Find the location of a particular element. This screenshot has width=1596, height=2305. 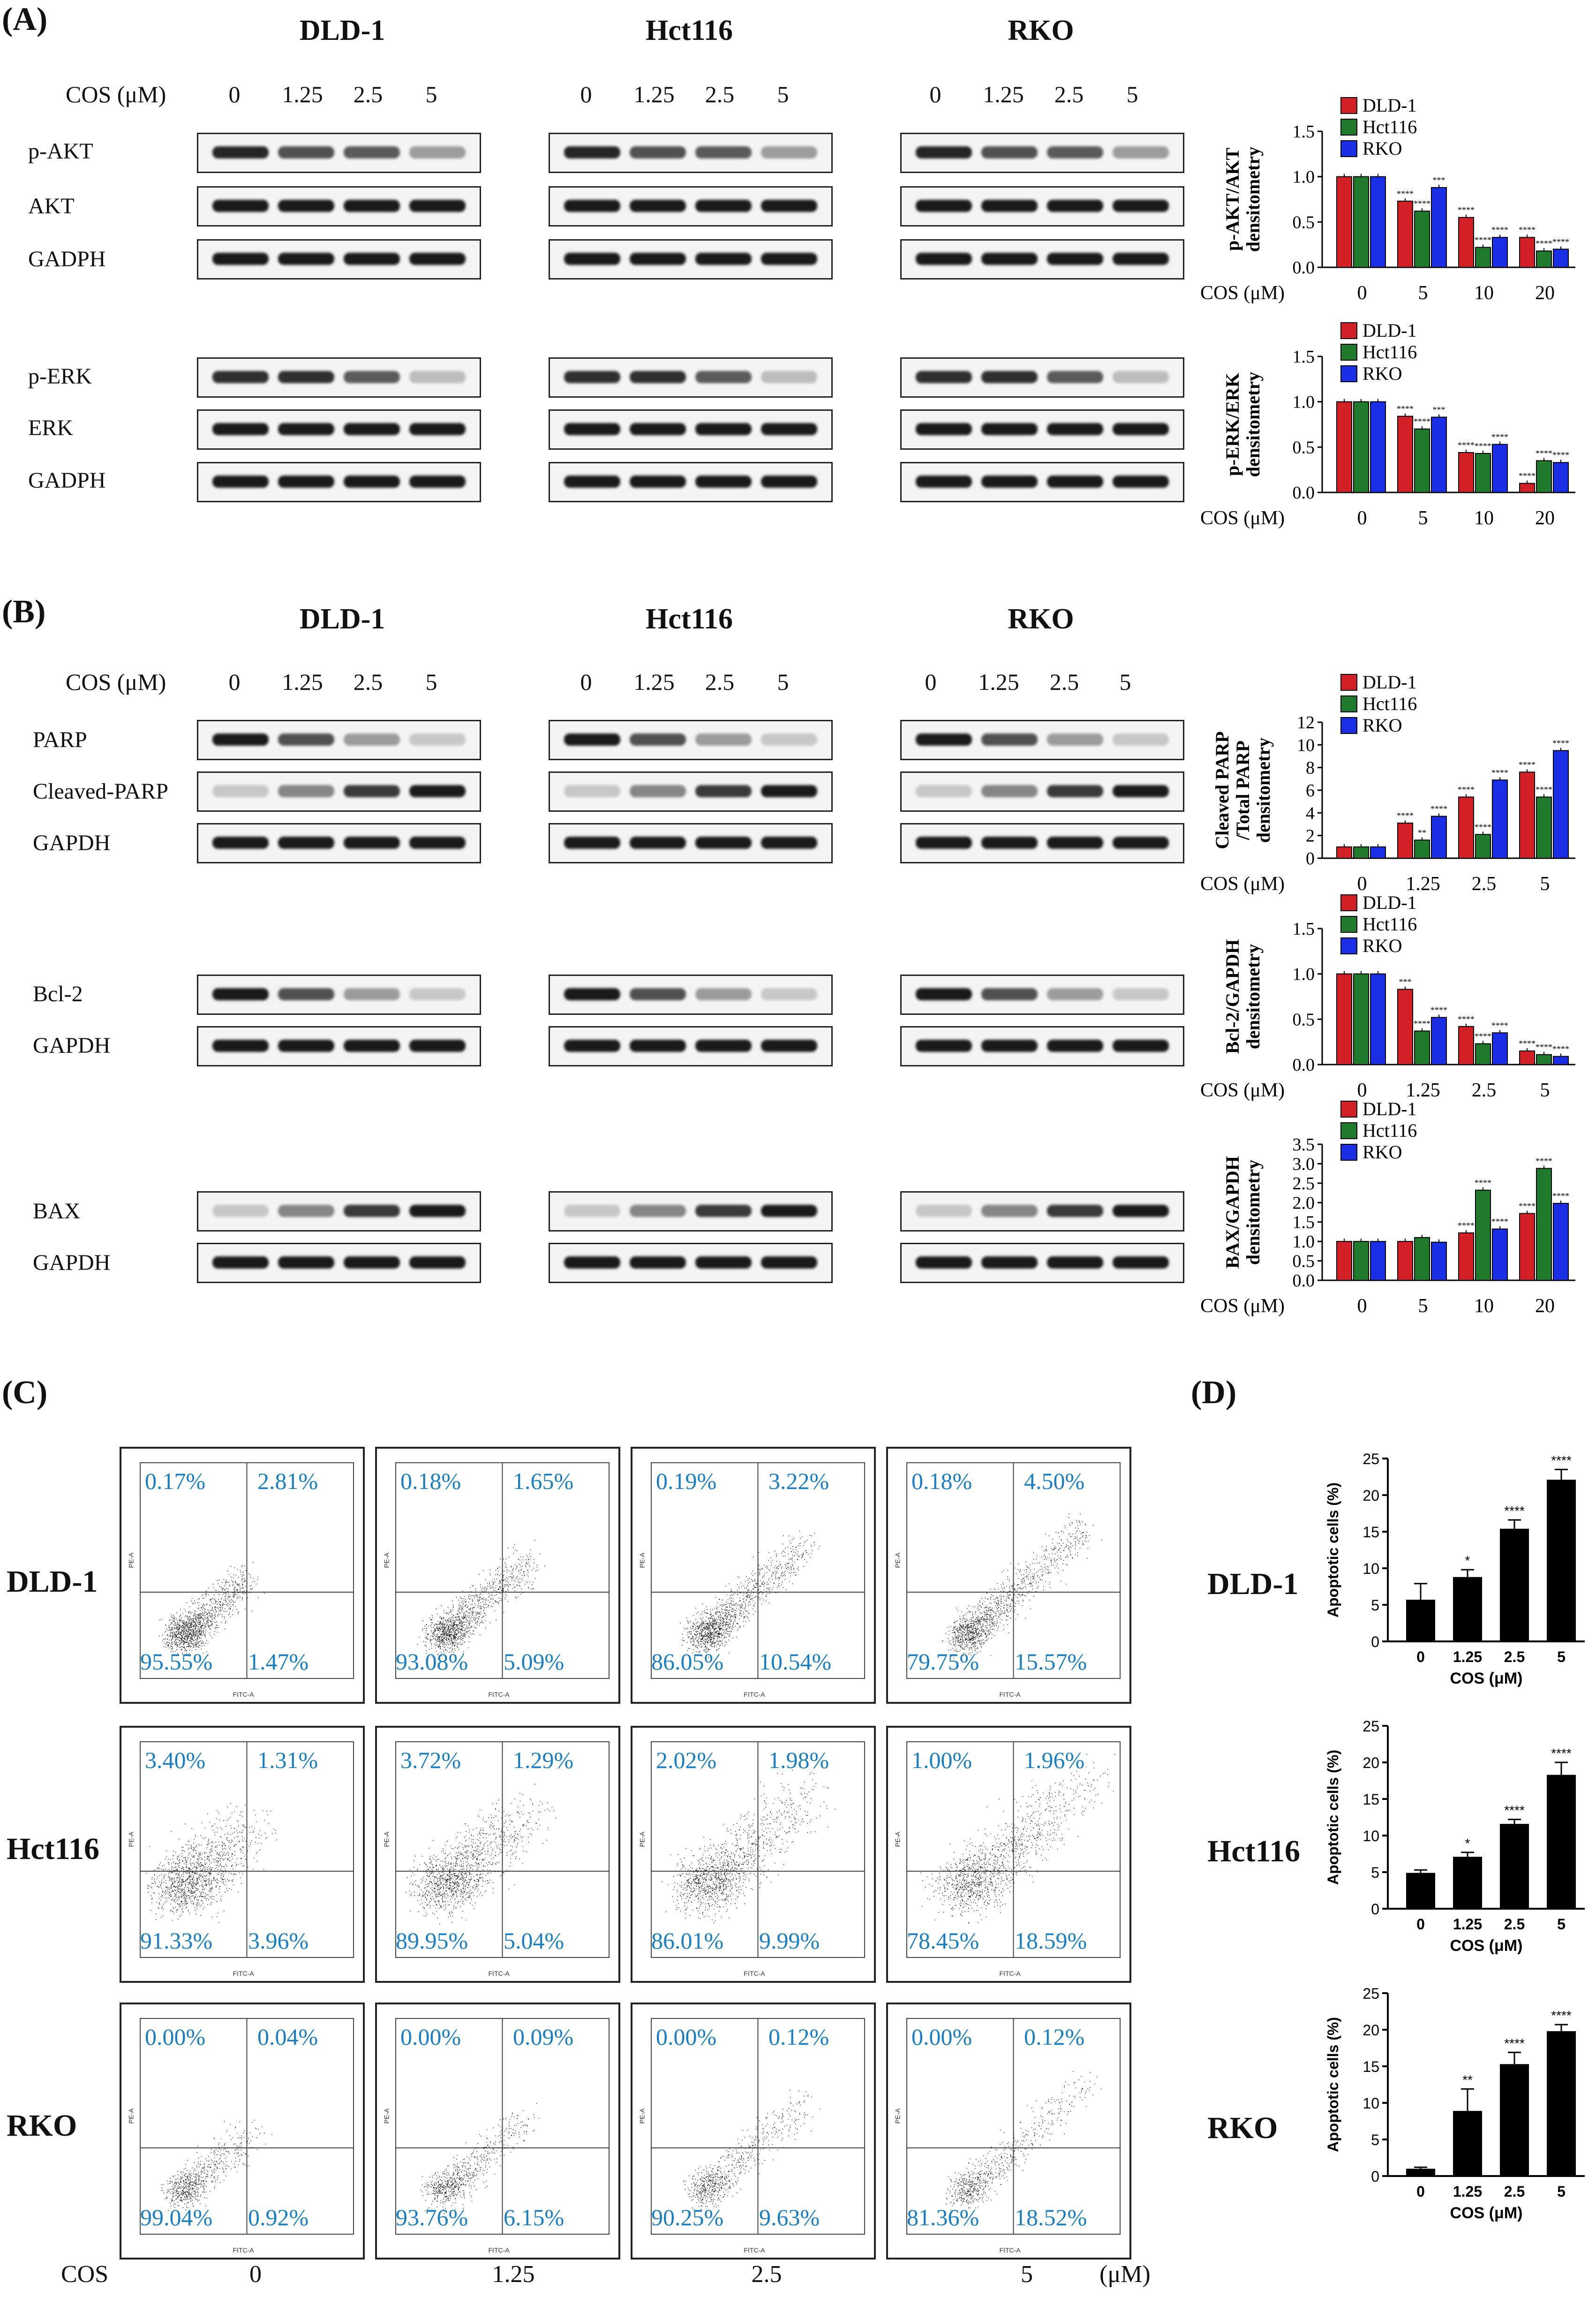

flow-row-label-hct116: Hct116 is located at coordinates (53, 1849).